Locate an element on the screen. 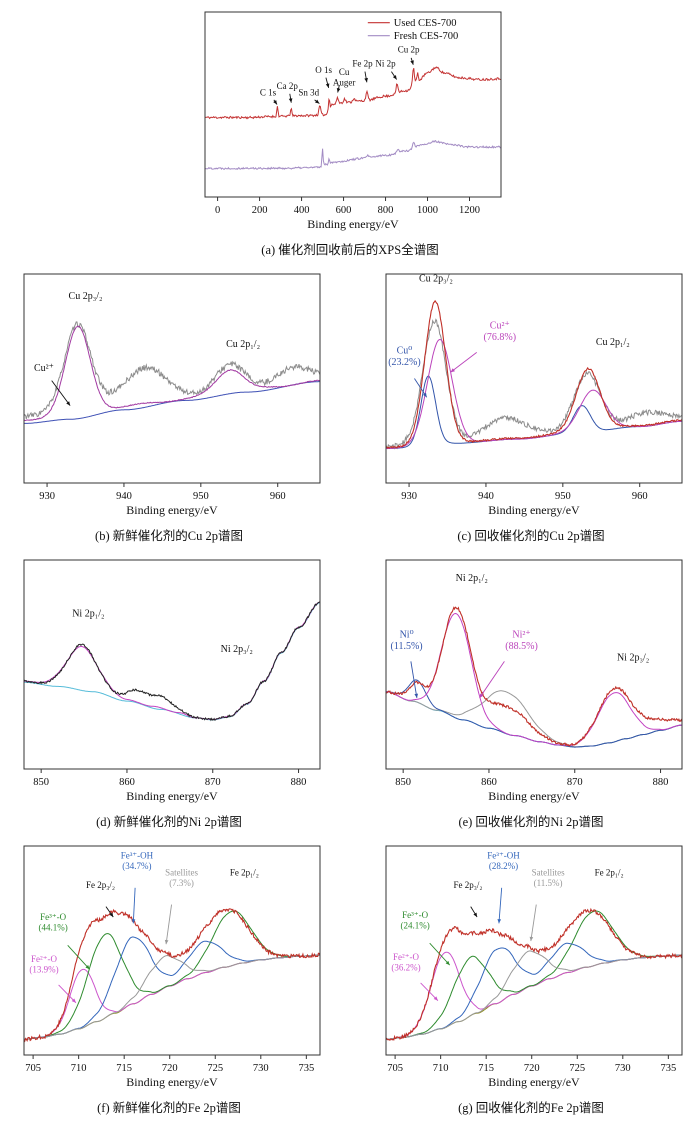 Image resolution: width=700 pixels, height=1147 pixels. annotation-label: Cu 2p is located at coordinates (409, 50).